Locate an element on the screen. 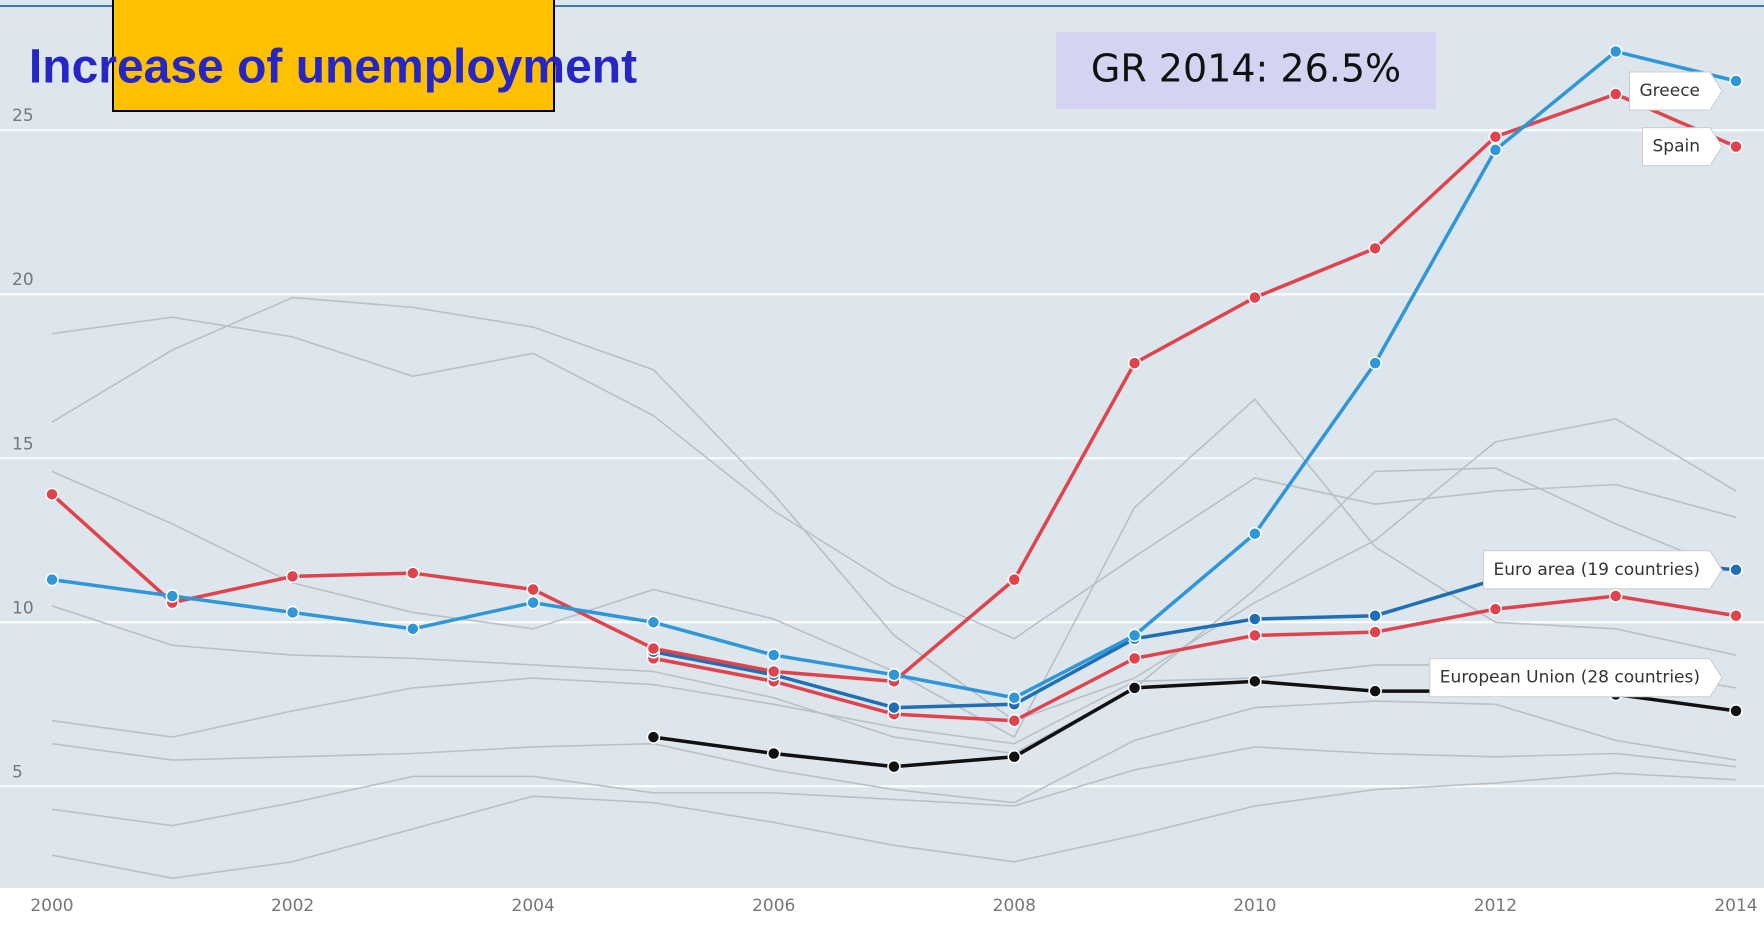 This screenshot has width=1764, height=933. x-tick-label: 2014 is located at coordinates (1735, 906).